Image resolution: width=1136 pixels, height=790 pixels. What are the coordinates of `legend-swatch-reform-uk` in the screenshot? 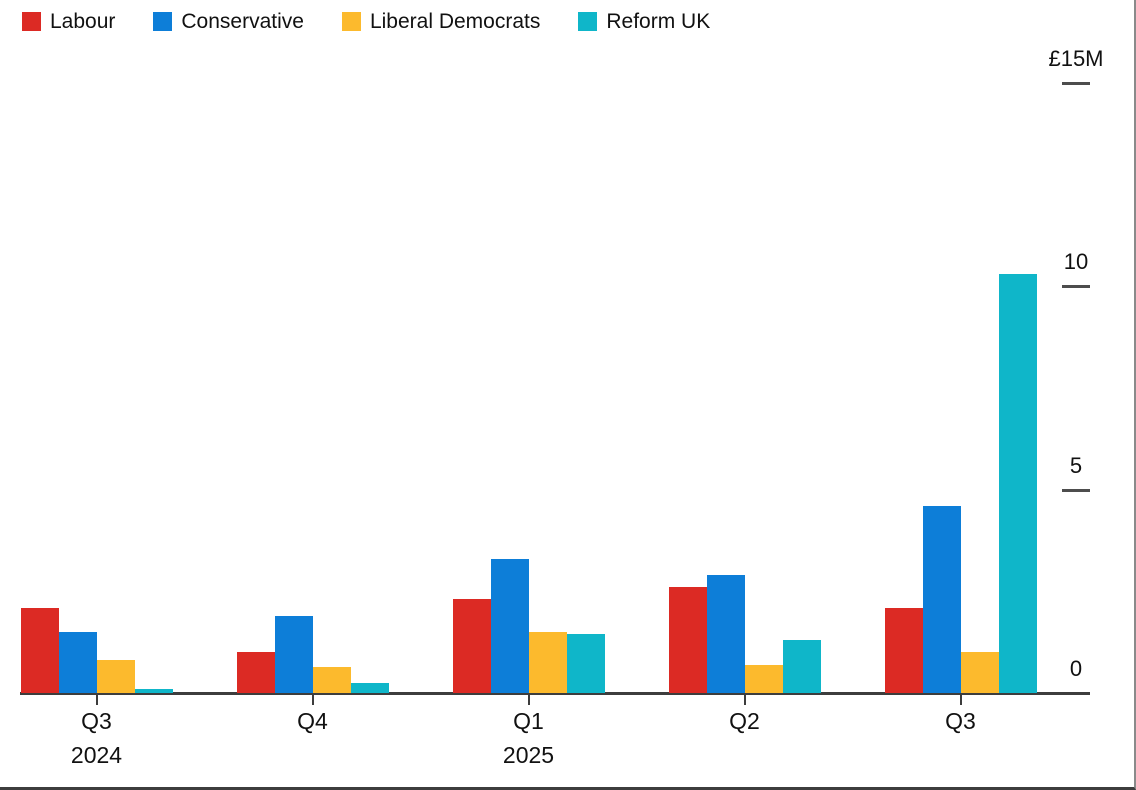 It's located at (588, 21).